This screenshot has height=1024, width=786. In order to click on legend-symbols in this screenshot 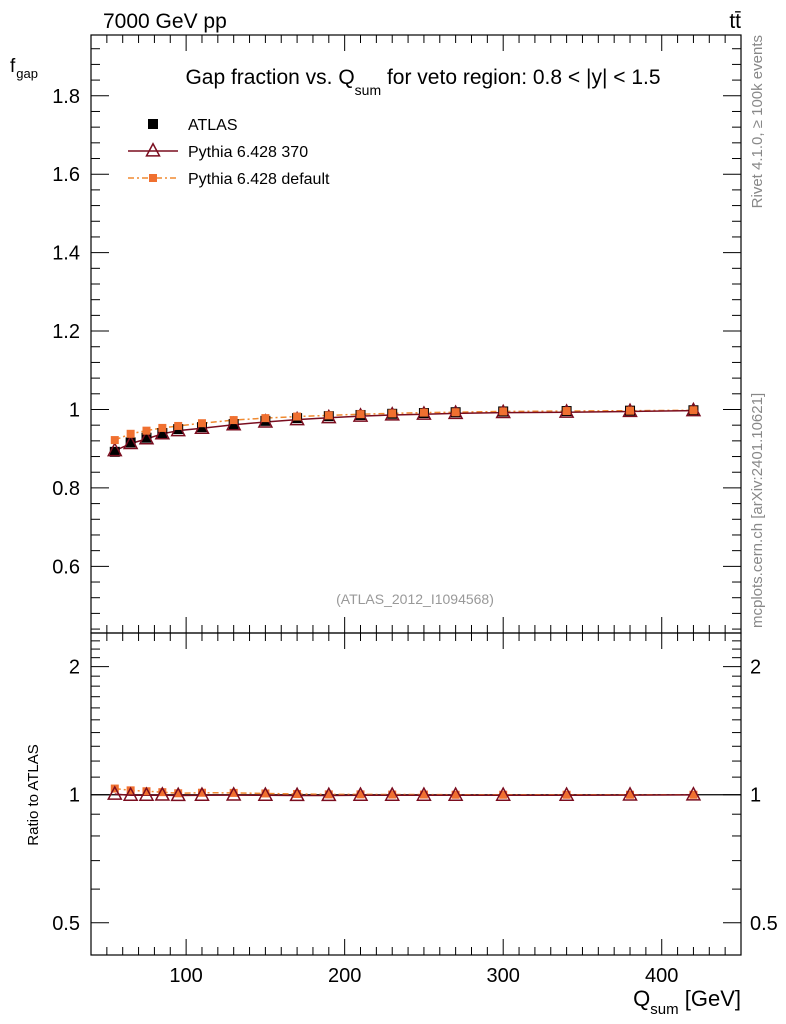, I will do `click(153, 150)`.